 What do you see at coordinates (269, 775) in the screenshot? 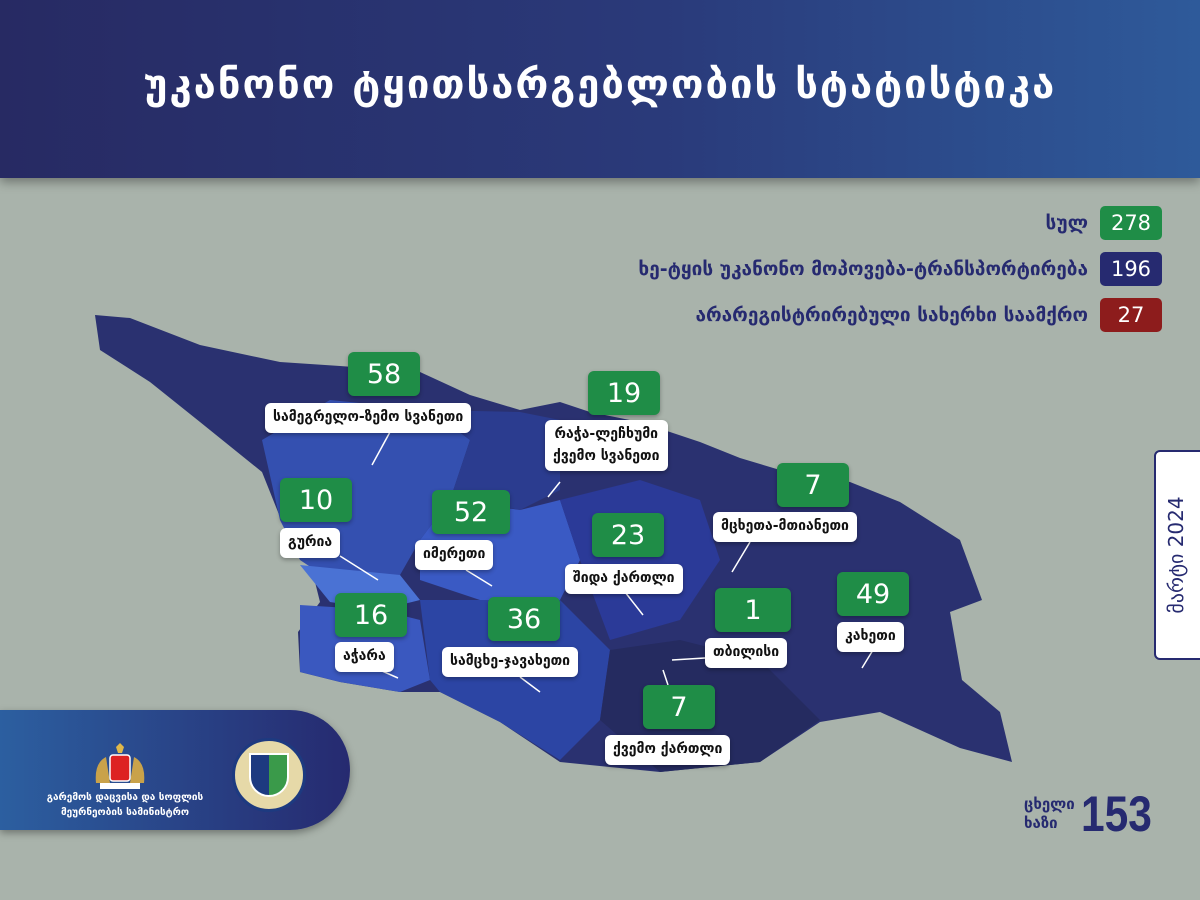
I see `ministry-seal-icon` at bounding box center [269, 775].